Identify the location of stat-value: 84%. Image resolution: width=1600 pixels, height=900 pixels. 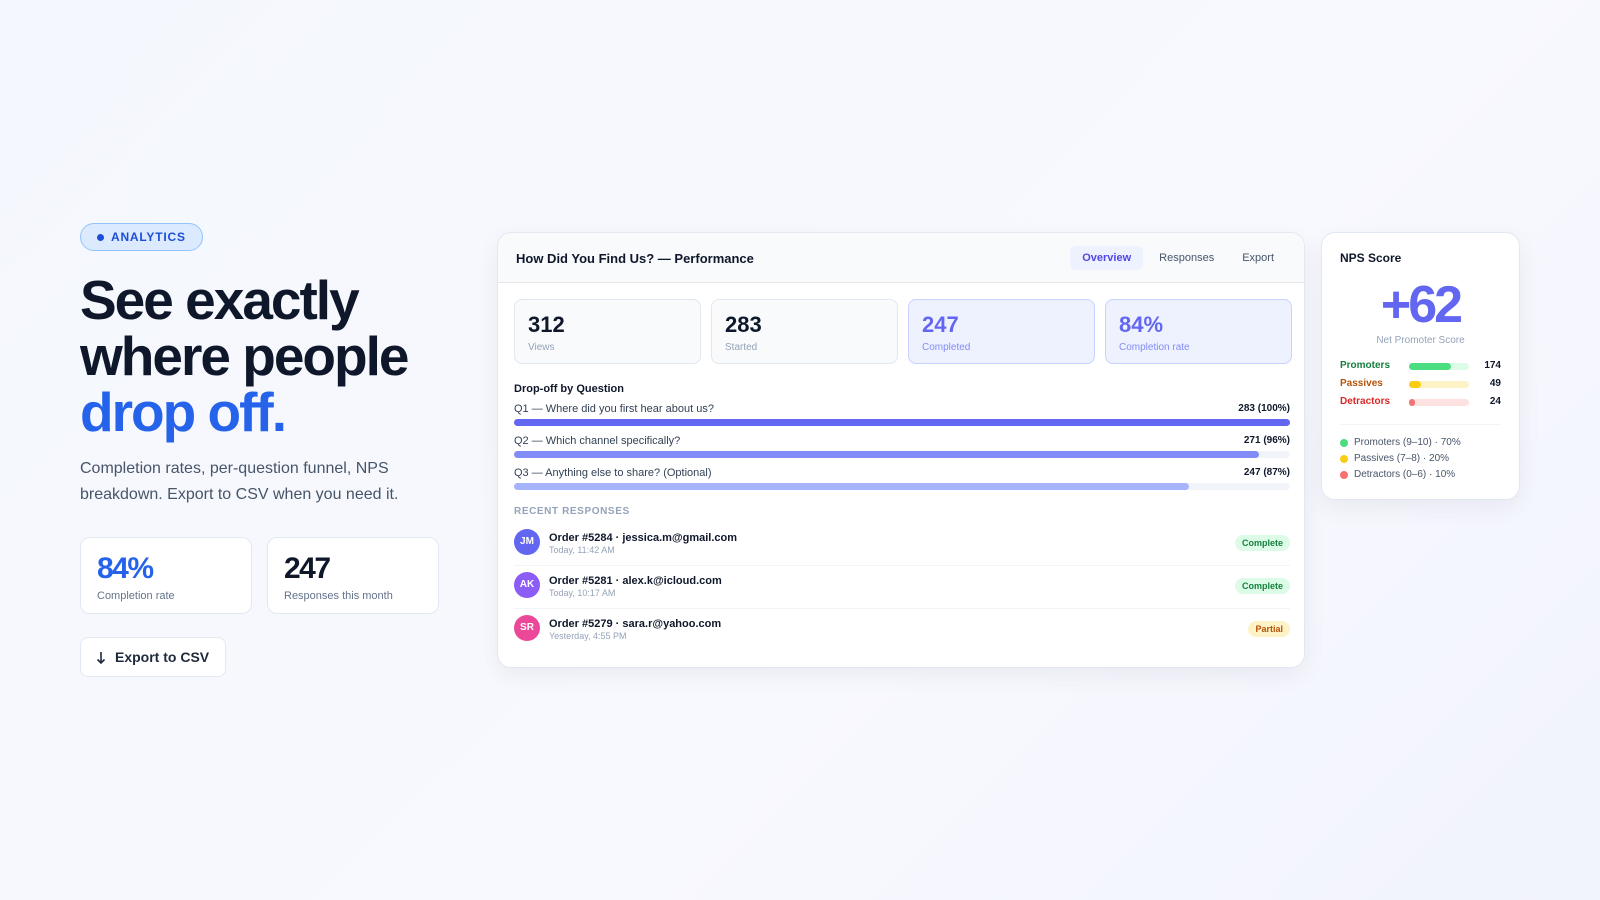
(125, 568).